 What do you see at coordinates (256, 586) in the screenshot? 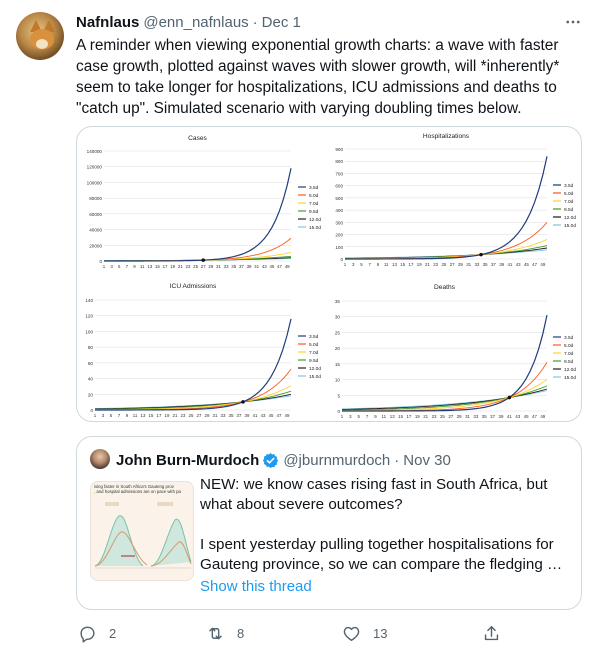
I see `show-this-thread-link: Show this thread` at bounding box center [256, 586].